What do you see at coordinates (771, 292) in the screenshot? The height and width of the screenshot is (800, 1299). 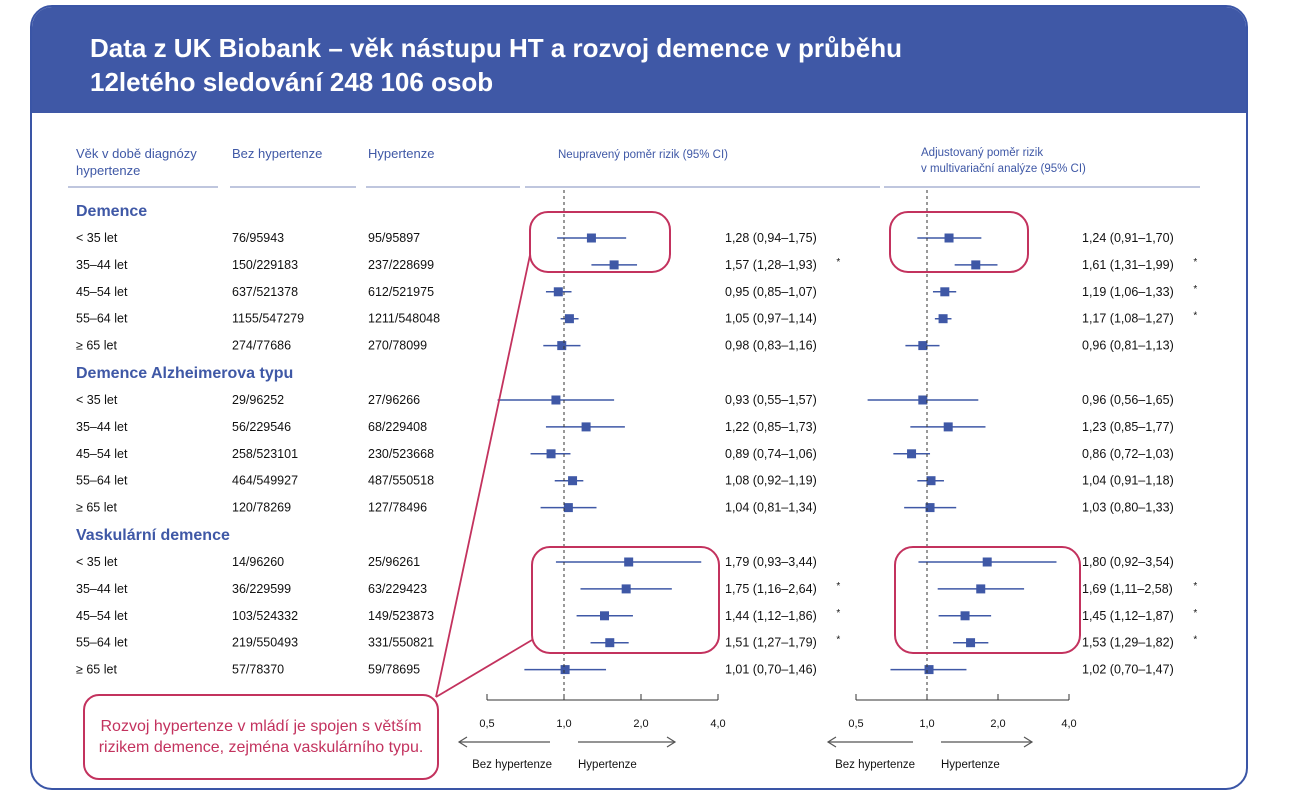 I see `hr-value: 0,95 (0,85–1,07)` at bounding box center [771, 292].